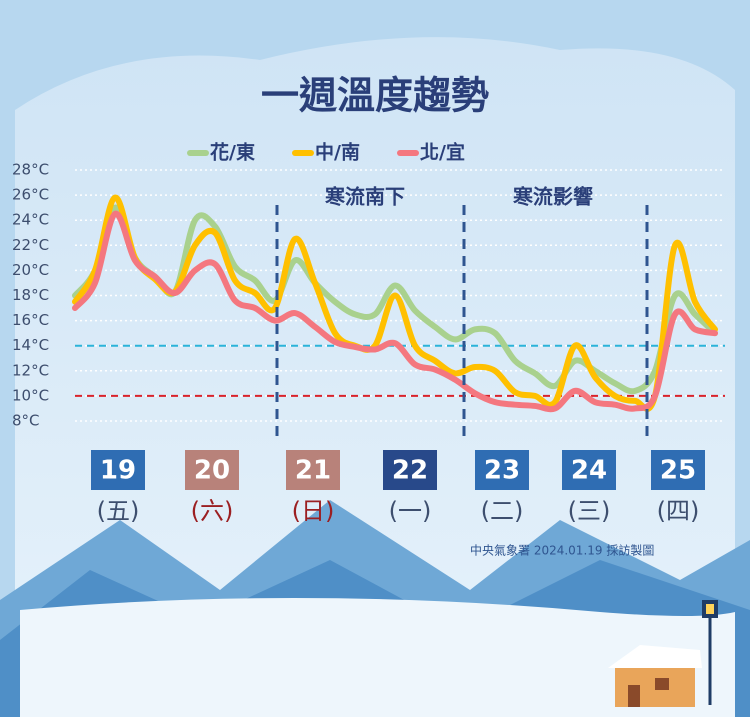 The image size is (750, 721). I want to click on day-date: 20, so click(212, 471).